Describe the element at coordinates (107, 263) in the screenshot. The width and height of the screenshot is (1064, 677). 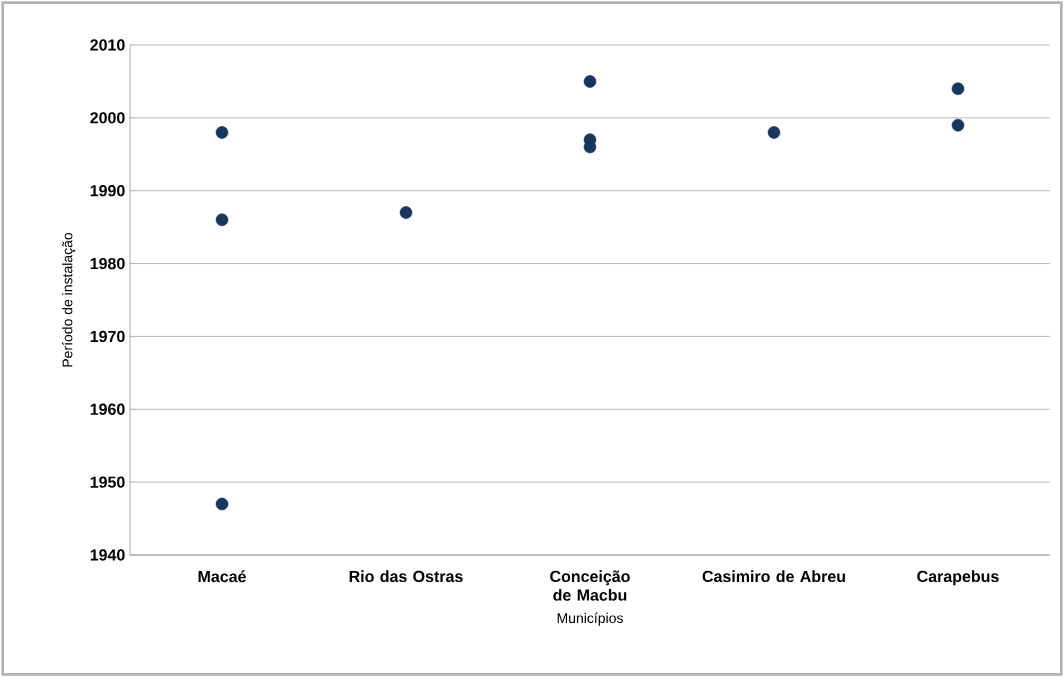
I see `y-tick-label: 1980` at that location.